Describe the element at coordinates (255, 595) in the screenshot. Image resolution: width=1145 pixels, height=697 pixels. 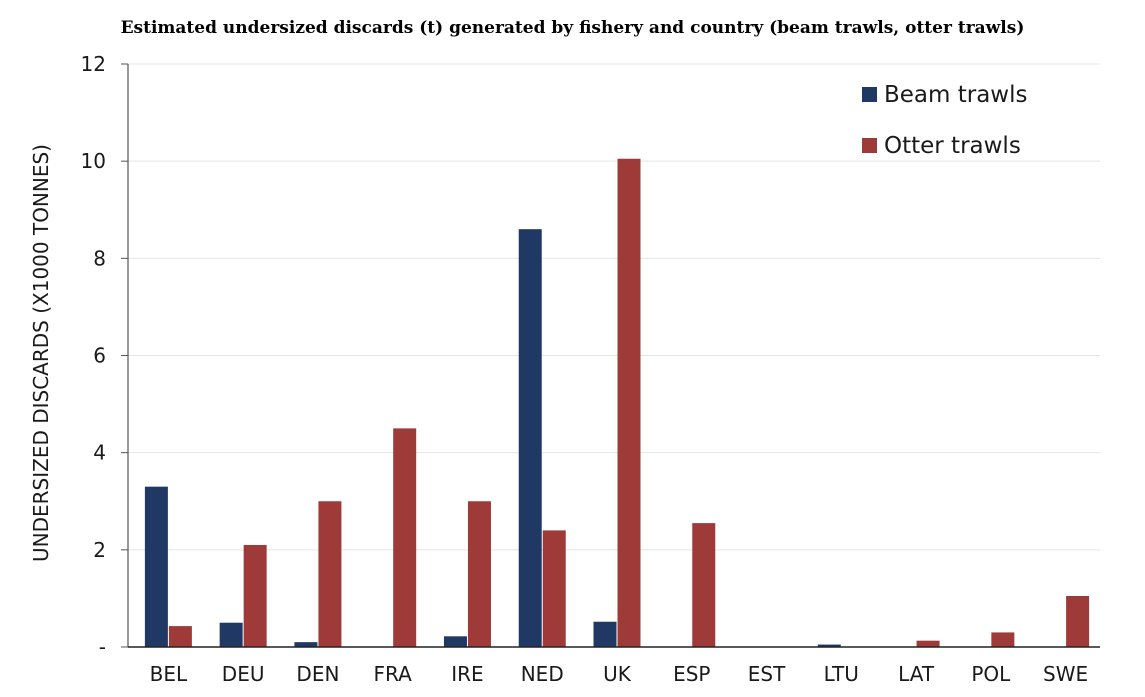
I see `bar-otter-trawls-deu` at that location.